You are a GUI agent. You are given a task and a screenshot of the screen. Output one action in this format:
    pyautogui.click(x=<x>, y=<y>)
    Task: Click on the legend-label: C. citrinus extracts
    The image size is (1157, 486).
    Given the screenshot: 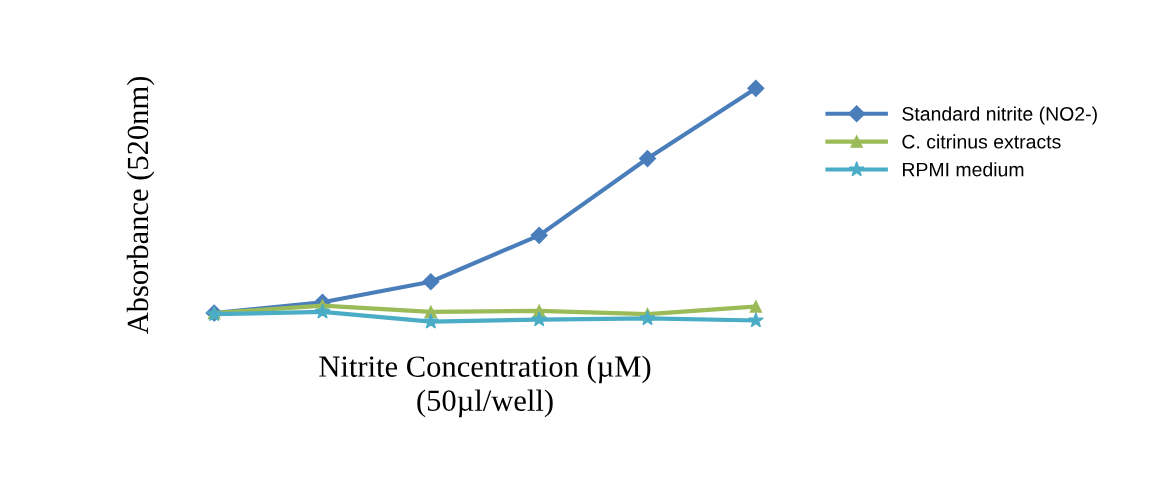 What is the action you would take?
    pyautogui.click(x=981, y=141)
    